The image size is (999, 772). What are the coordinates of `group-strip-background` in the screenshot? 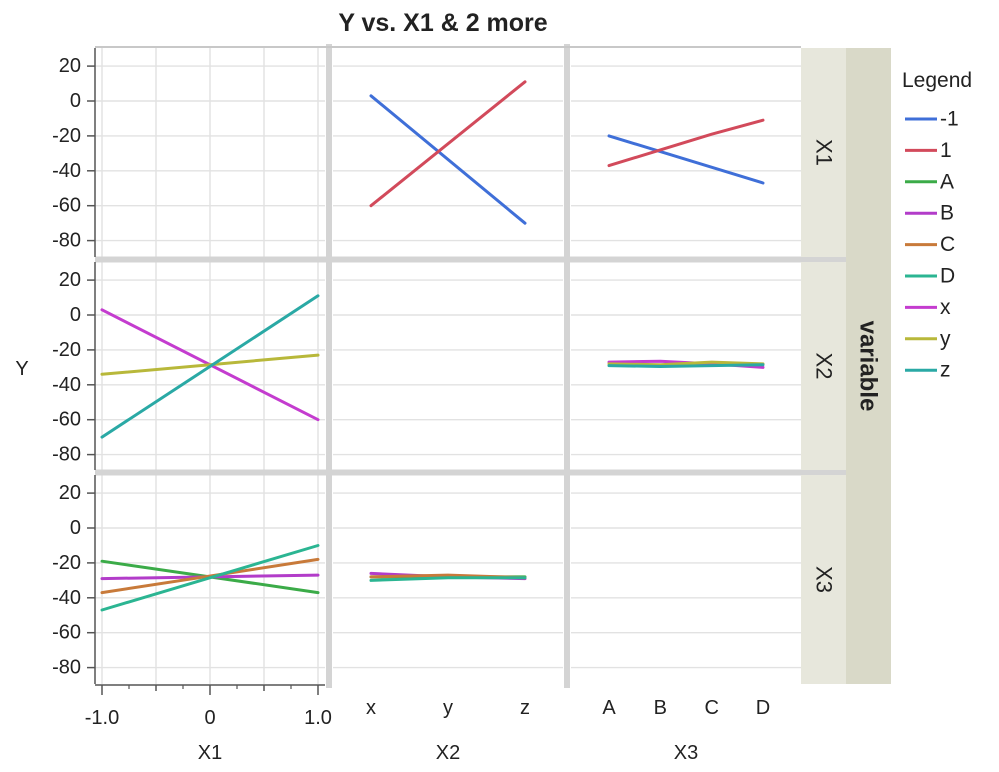 It's located at (868, 366).